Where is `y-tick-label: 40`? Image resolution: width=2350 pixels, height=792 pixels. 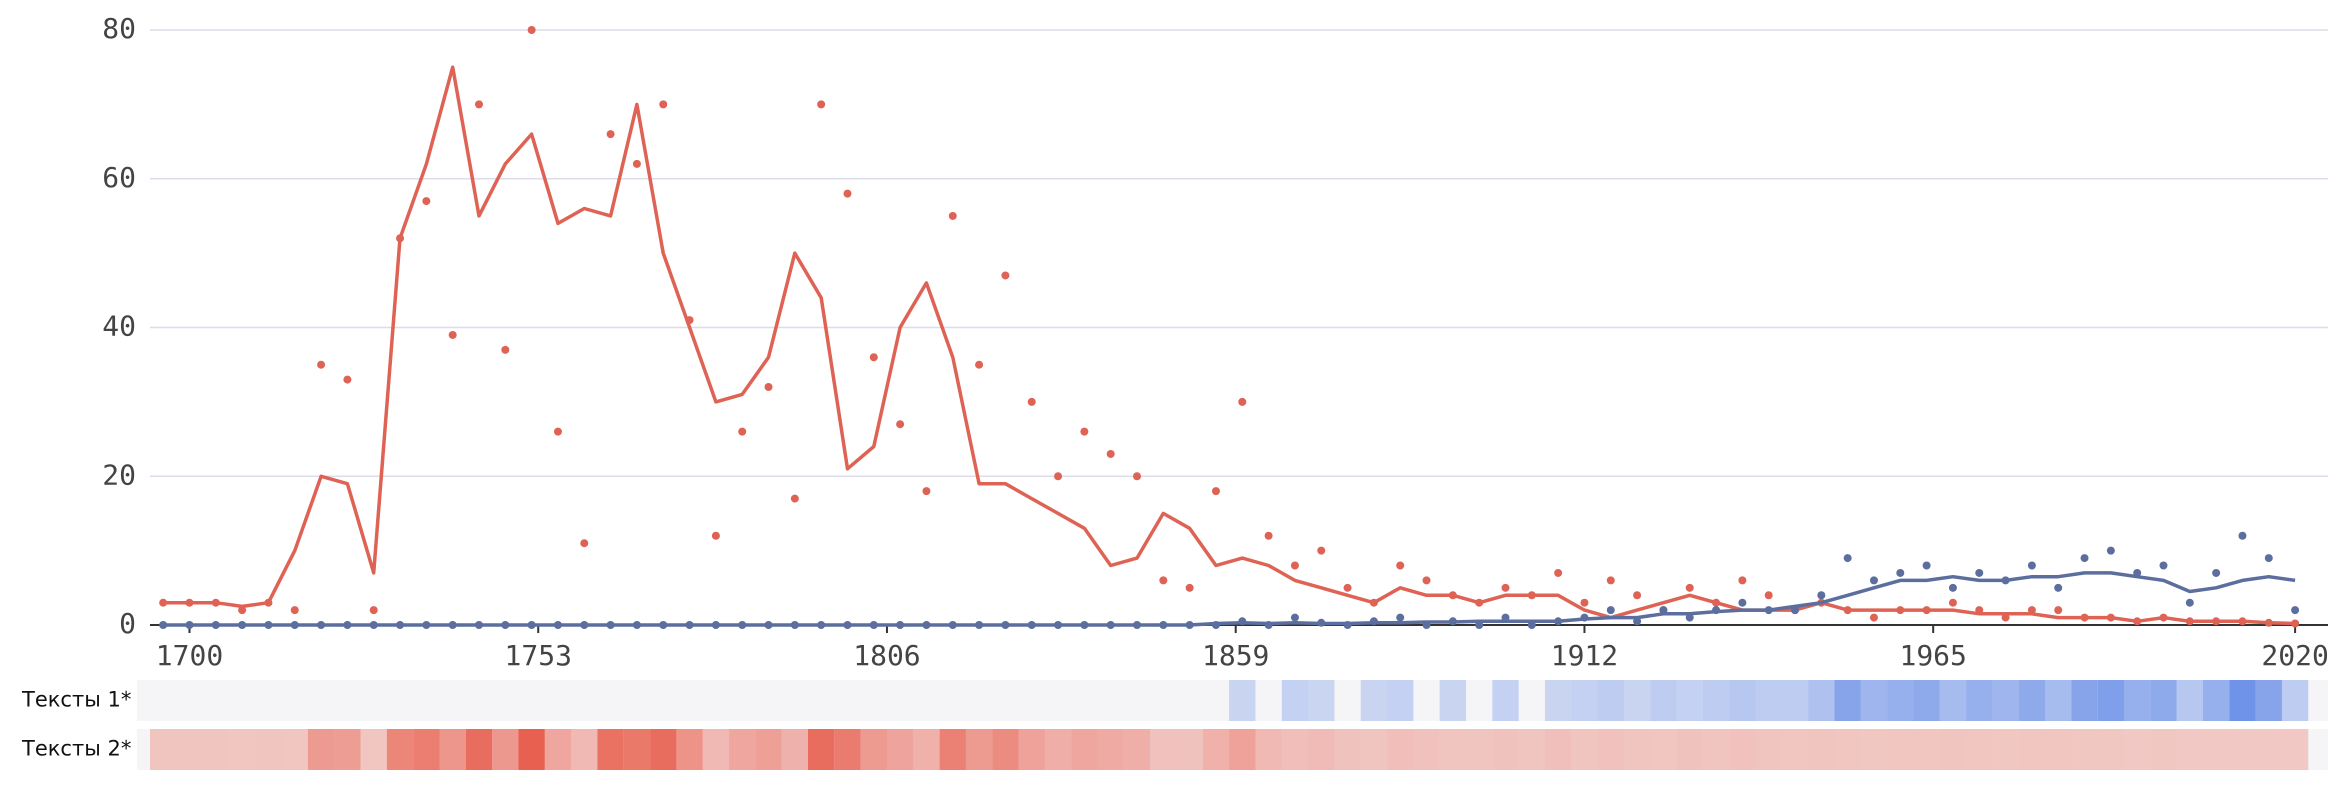
y-tick-label: 40 is located at coordinates (119, 326).